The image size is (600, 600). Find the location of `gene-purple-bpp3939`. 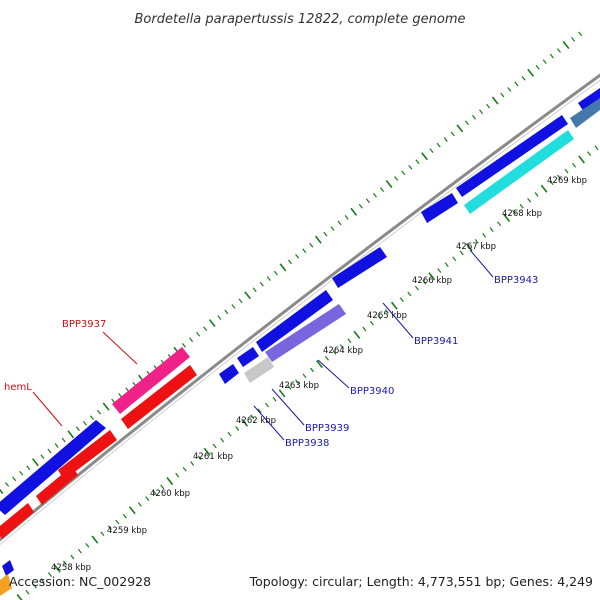

gene-purple-bpp3939 is located at coordinates (305, 333).